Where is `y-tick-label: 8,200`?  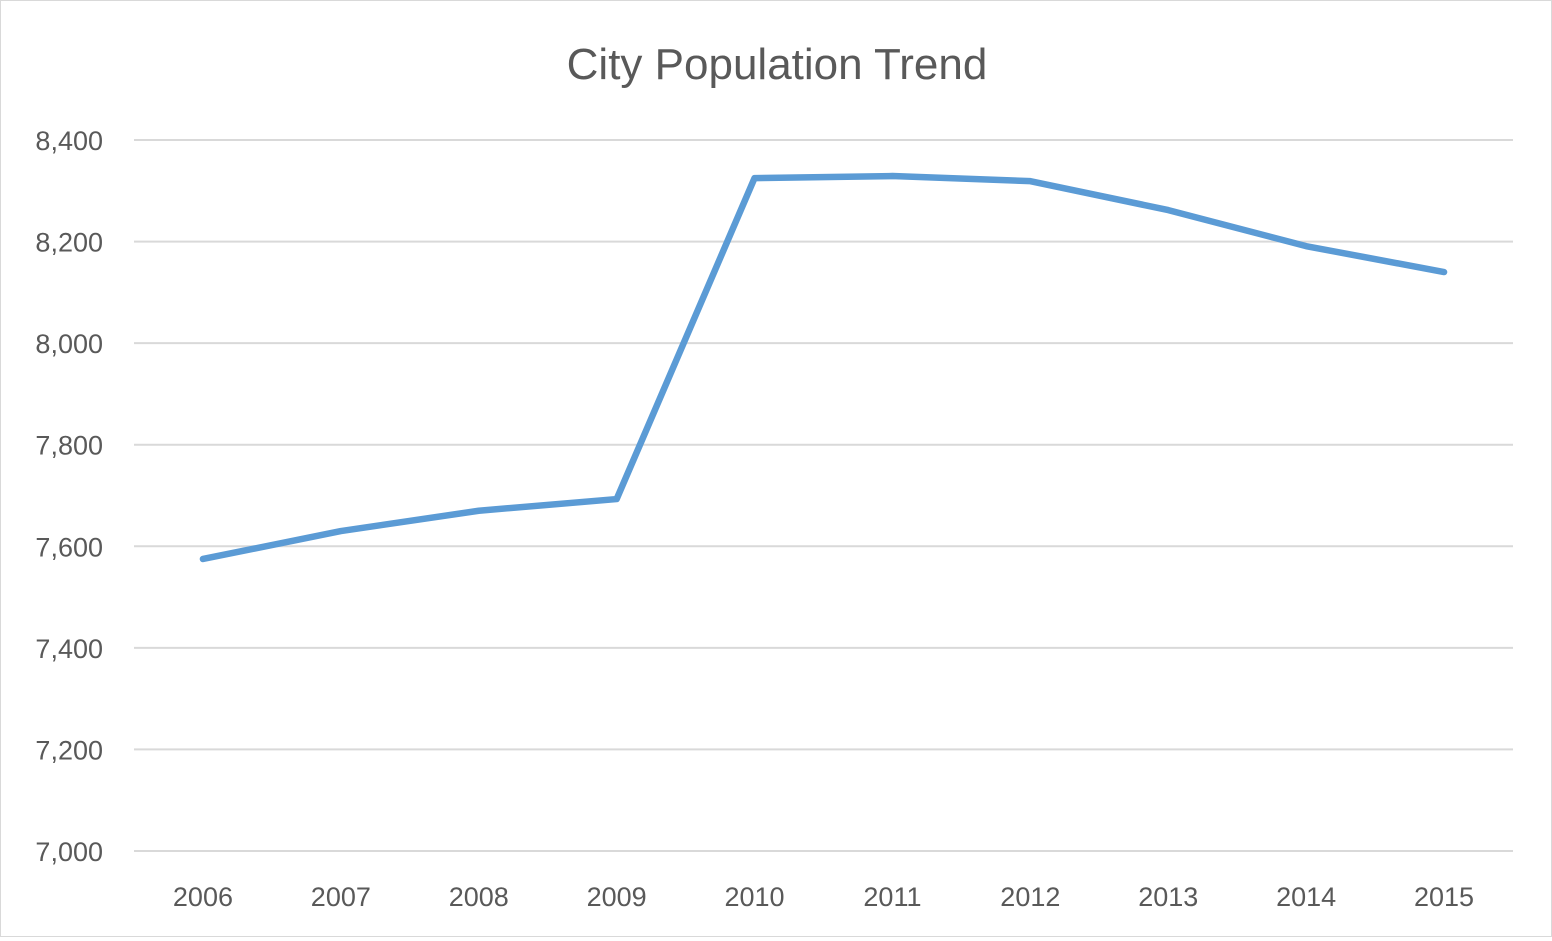
y-tick-label: 8,200 is located at coordinates (69, 243).